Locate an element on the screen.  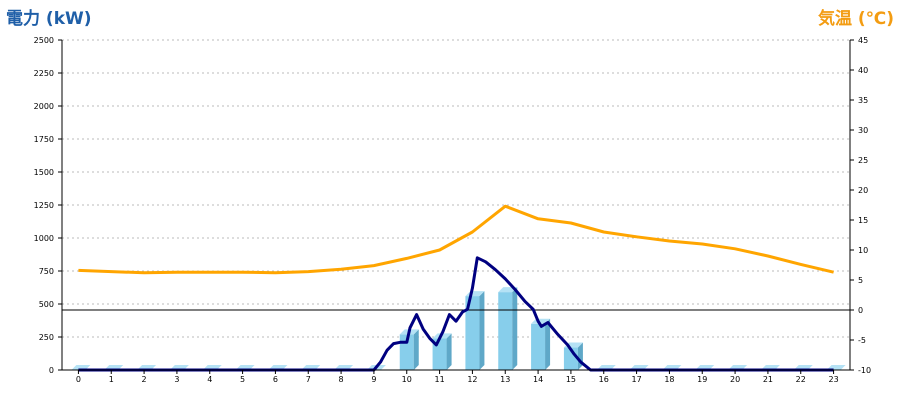
right-tick-label: 15 is located at coordinates (863, 220).